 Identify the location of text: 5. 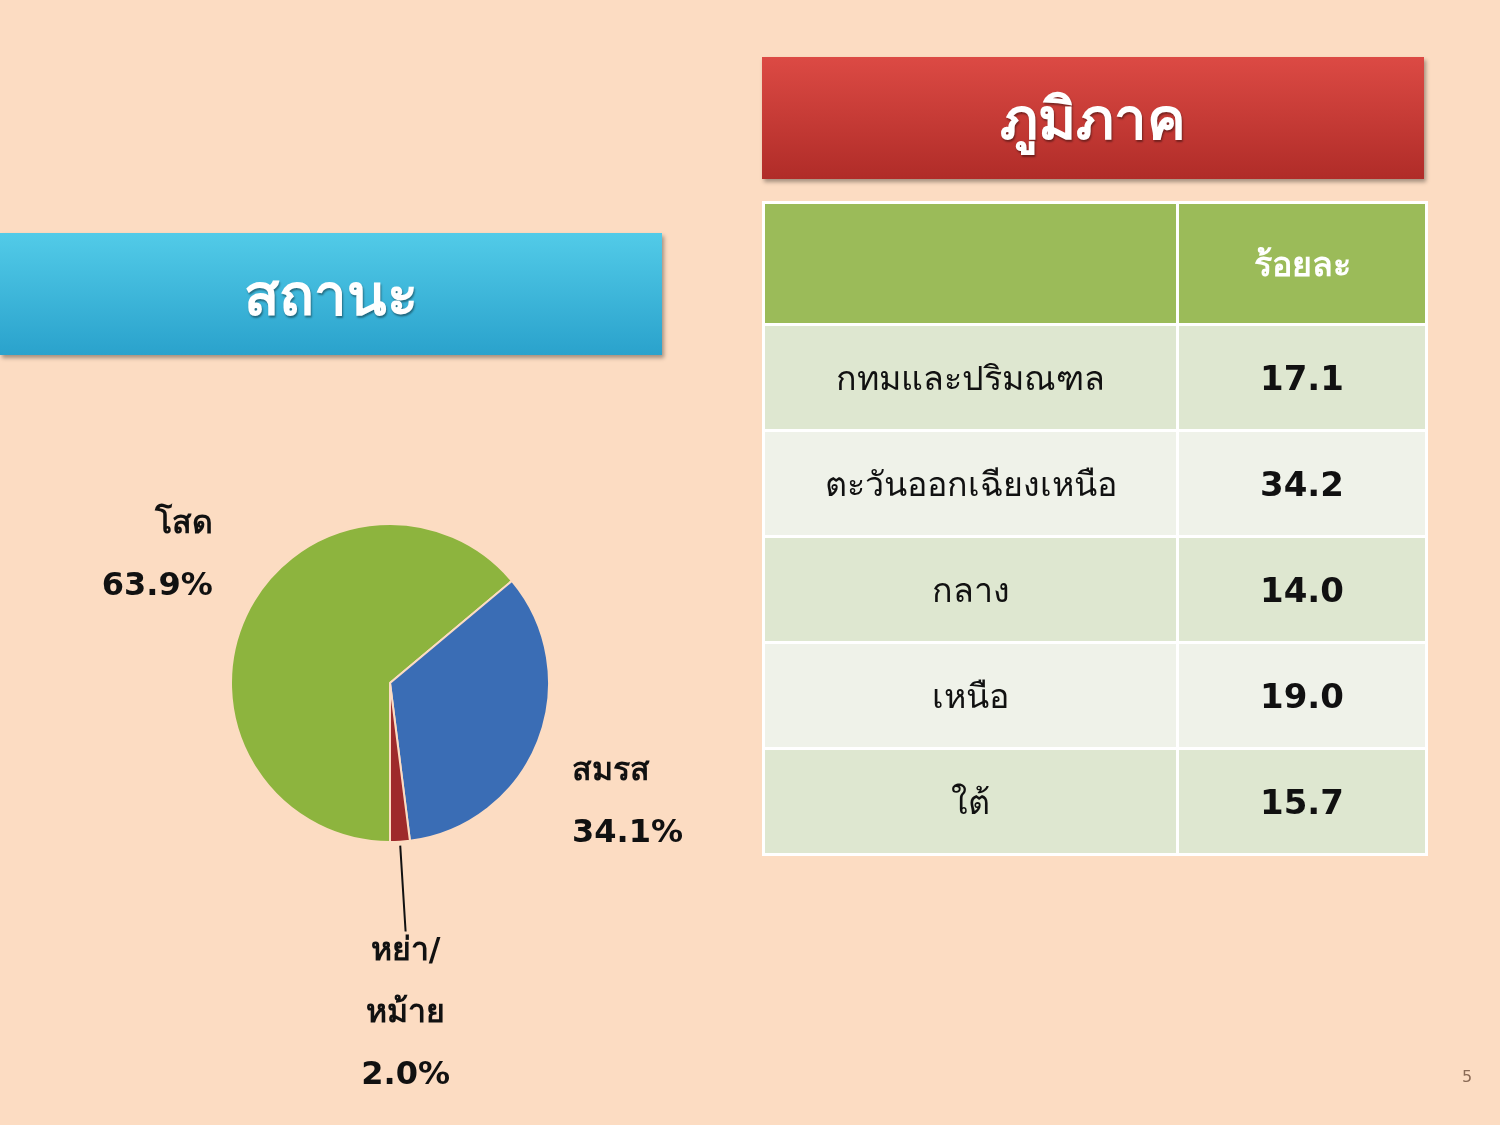
(1467, 1076).